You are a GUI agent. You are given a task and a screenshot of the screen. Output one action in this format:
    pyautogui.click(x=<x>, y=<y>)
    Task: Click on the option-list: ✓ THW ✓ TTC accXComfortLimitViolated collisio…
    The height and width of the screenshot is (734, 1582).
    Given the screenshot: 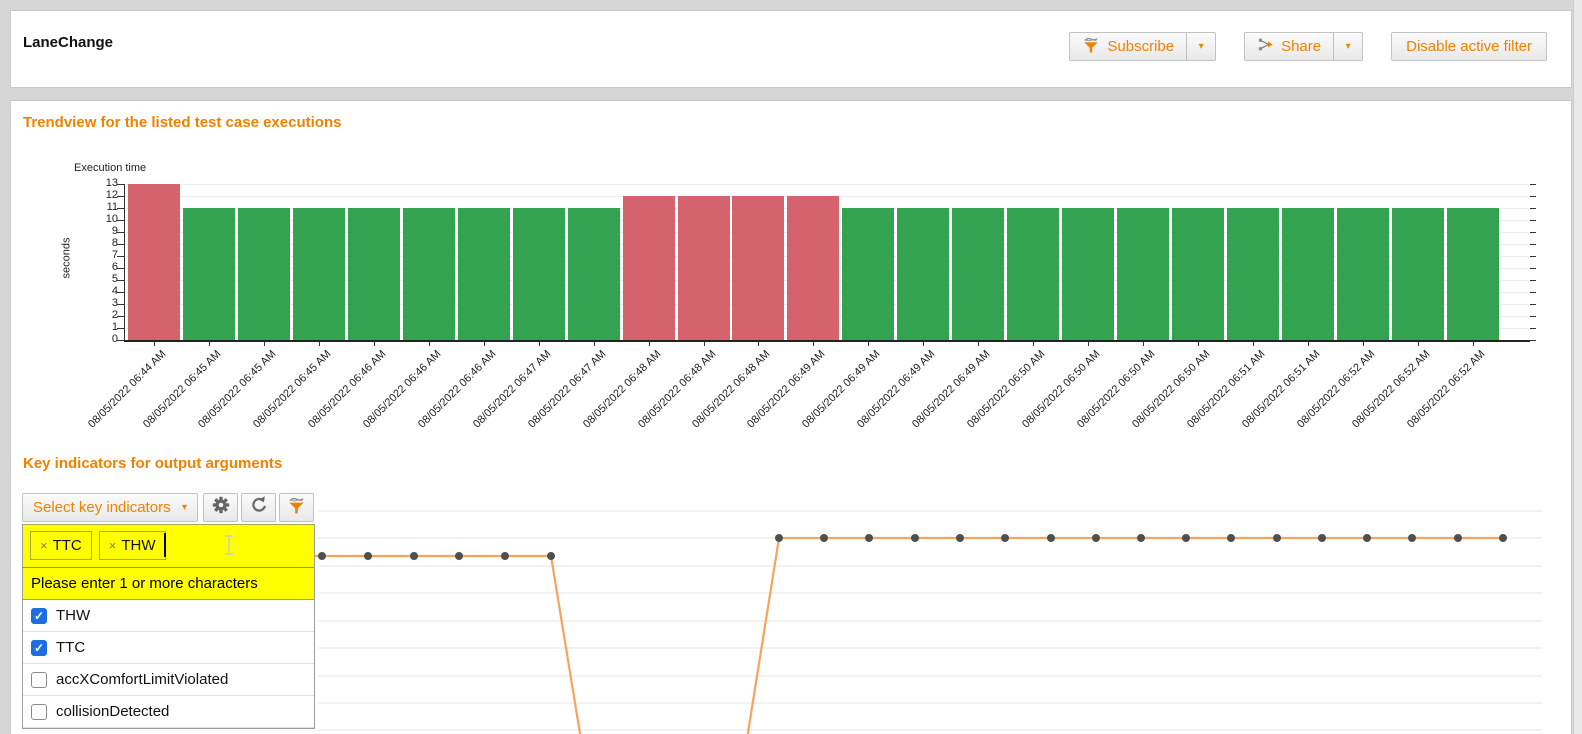 What is the action you would take?
    pyautogui.click(x=168, y=664)
    